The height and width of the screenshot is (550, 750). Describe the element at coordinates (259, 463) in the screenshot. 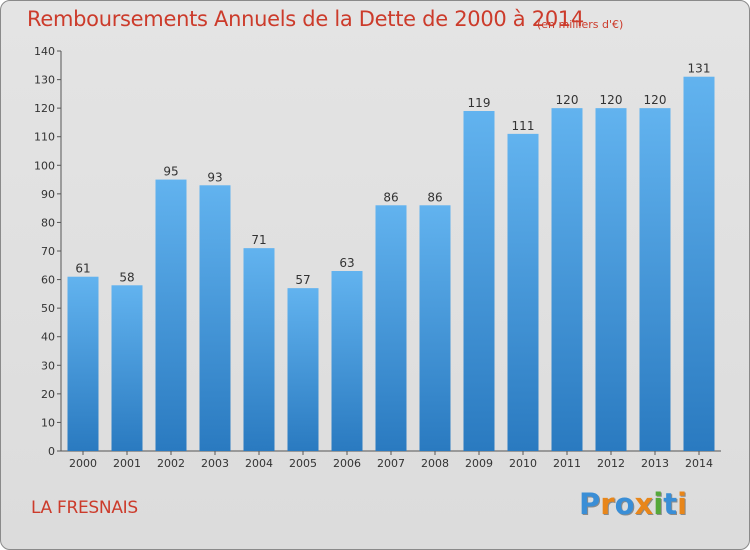

I see `x-tick-label: 2004` at that location.